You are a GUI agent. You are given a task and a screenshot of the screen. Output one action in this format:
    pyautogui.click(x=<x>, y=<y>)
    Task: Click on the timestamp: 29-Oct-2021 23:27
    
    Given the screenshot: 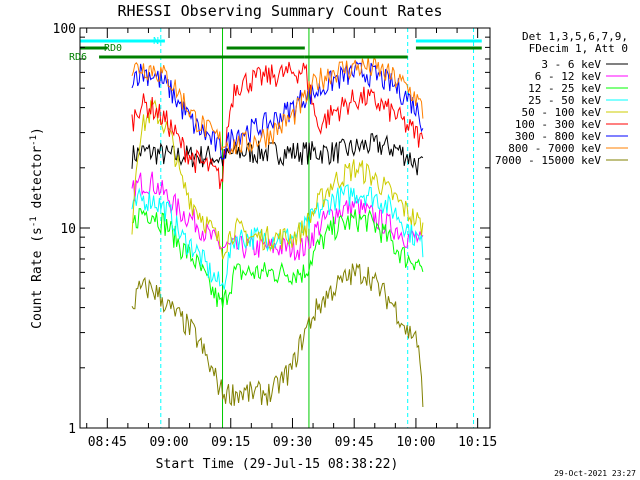 What is the action you would take?
    pyautogui.click(x=595, y=473)
    